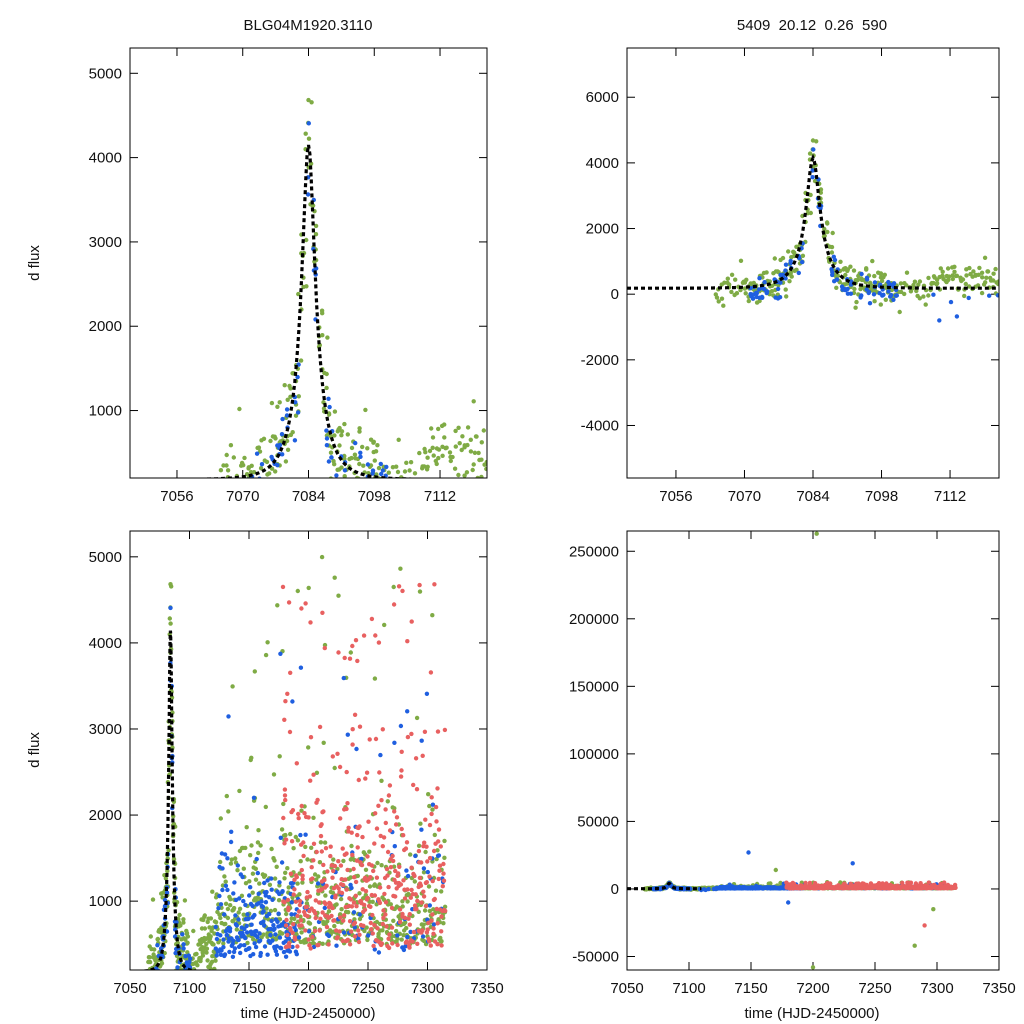 This screenshot has width=1024, height=1024. Describe the element at coordinates (744, 496) in the screenshot. I see `x-tick-label: 7070` at that location.